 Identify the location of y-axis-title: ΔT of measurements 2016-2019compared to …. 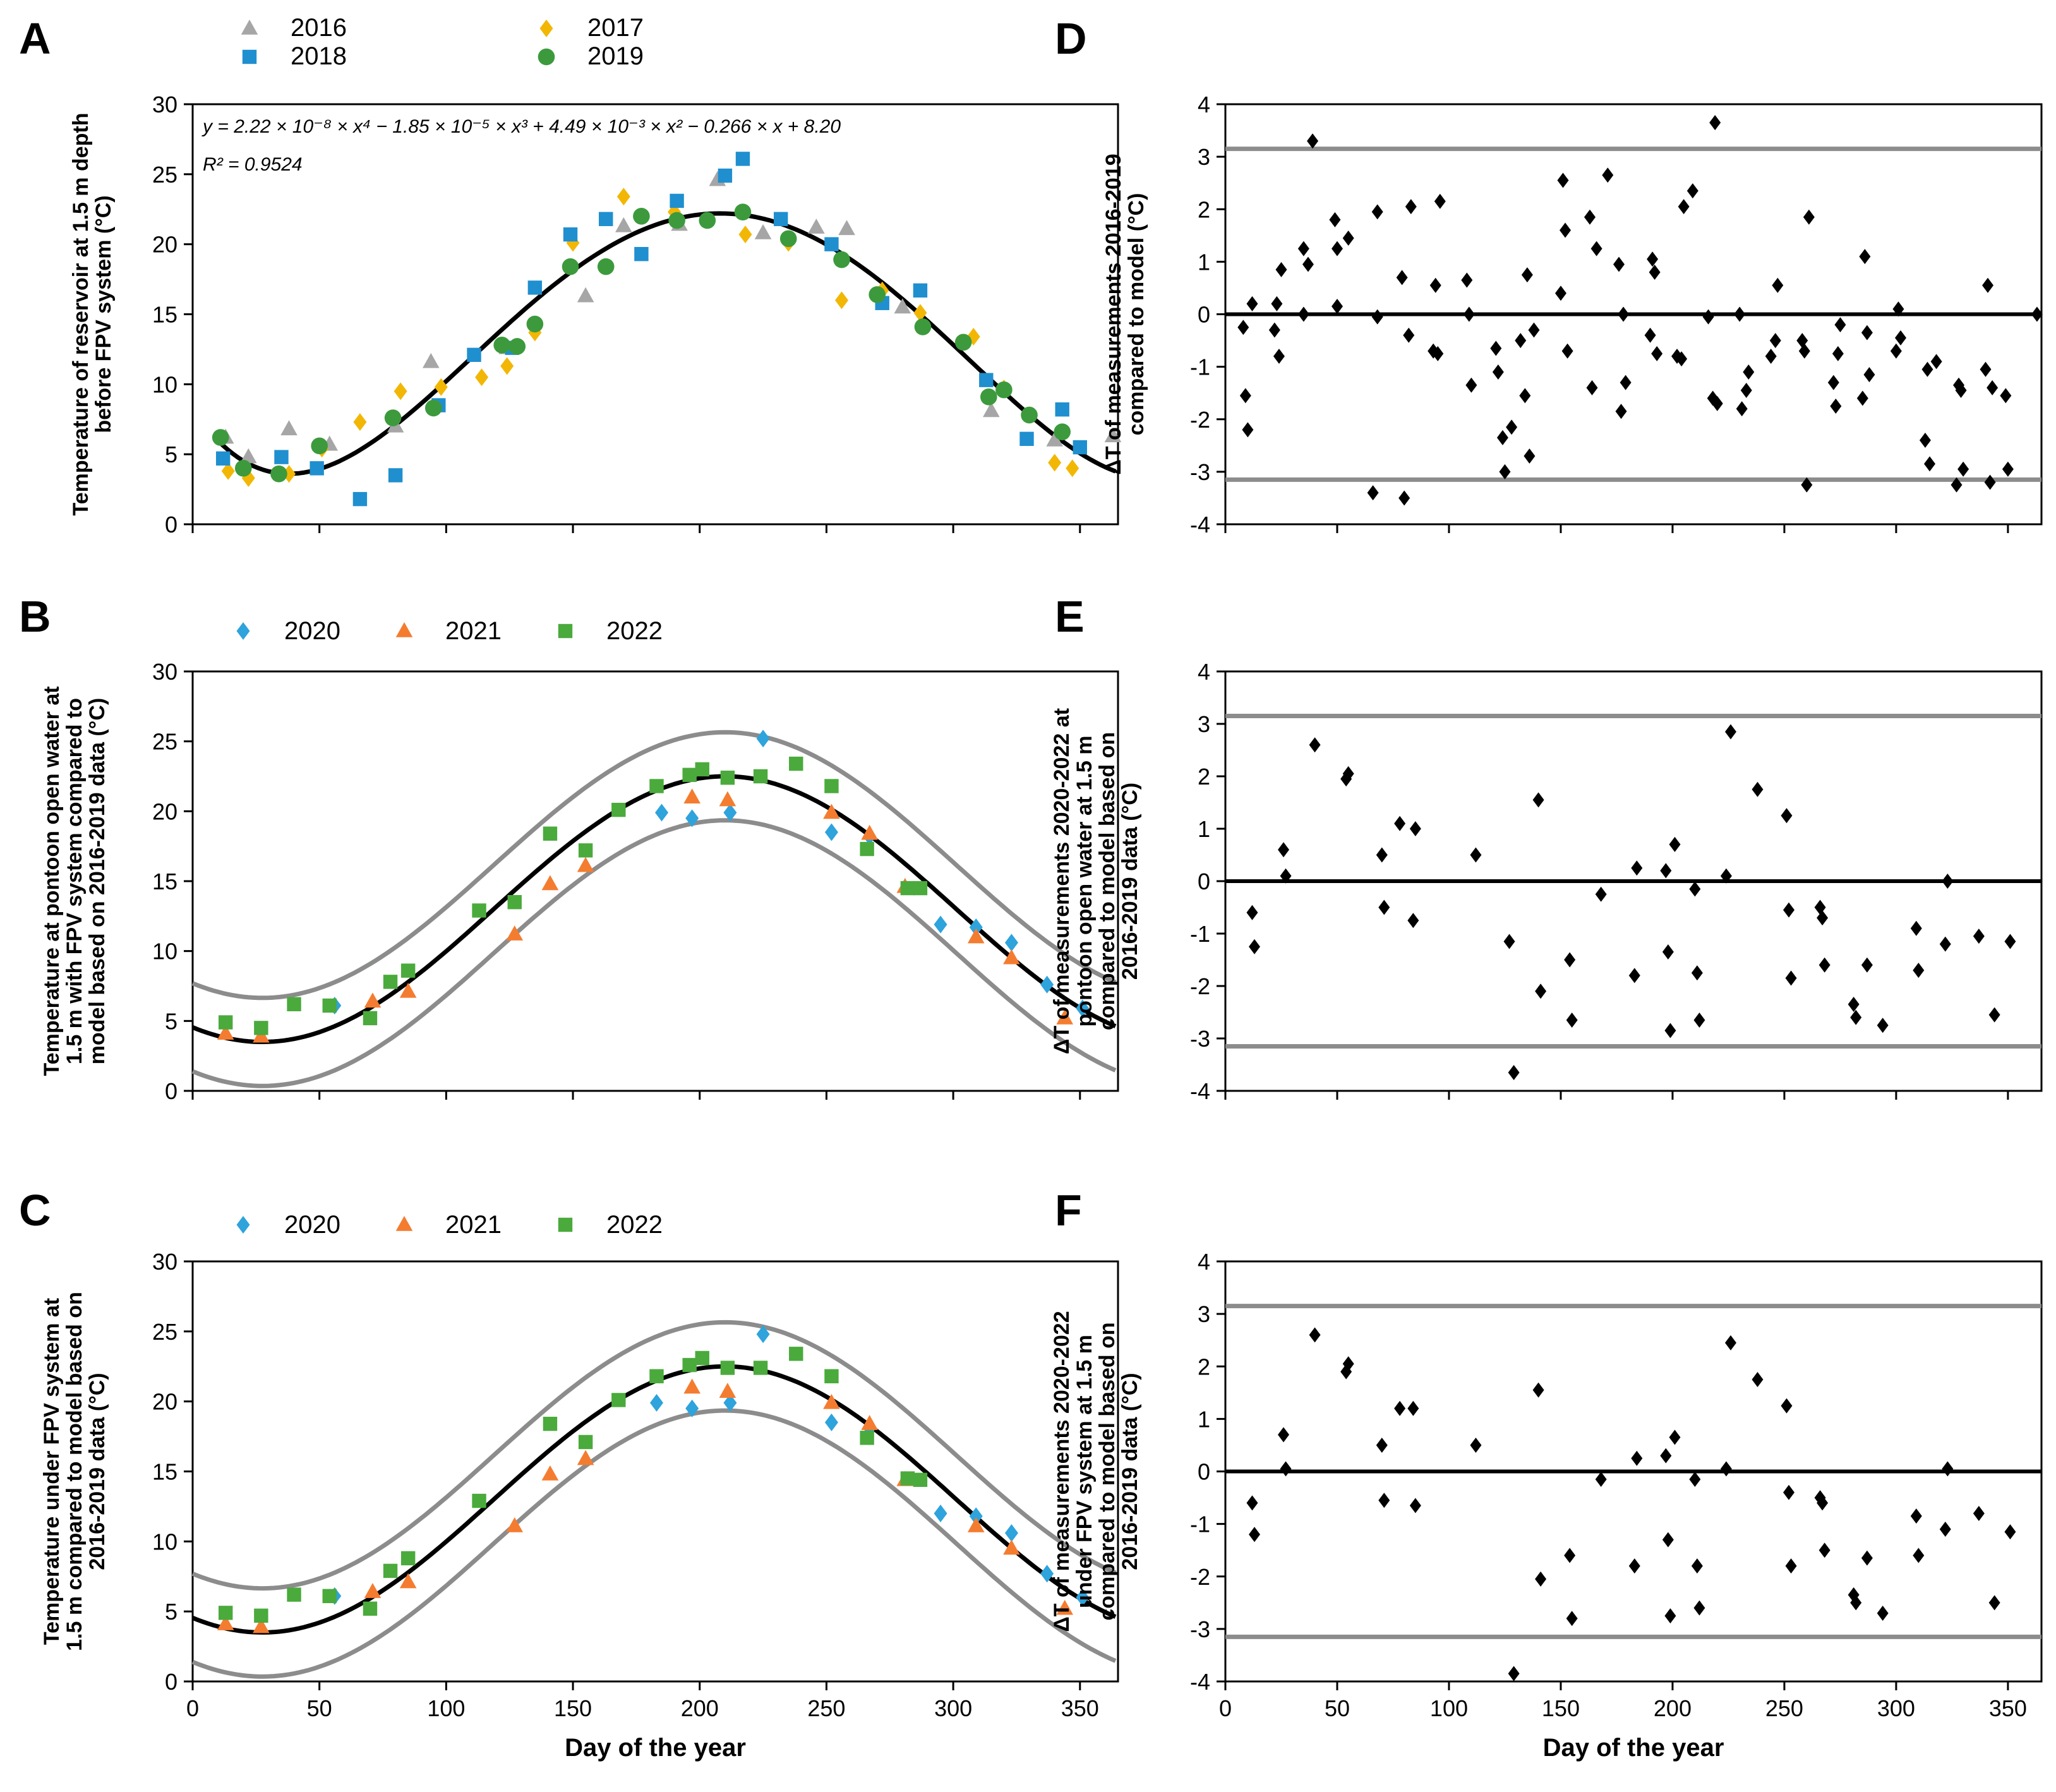
(1125, 313).